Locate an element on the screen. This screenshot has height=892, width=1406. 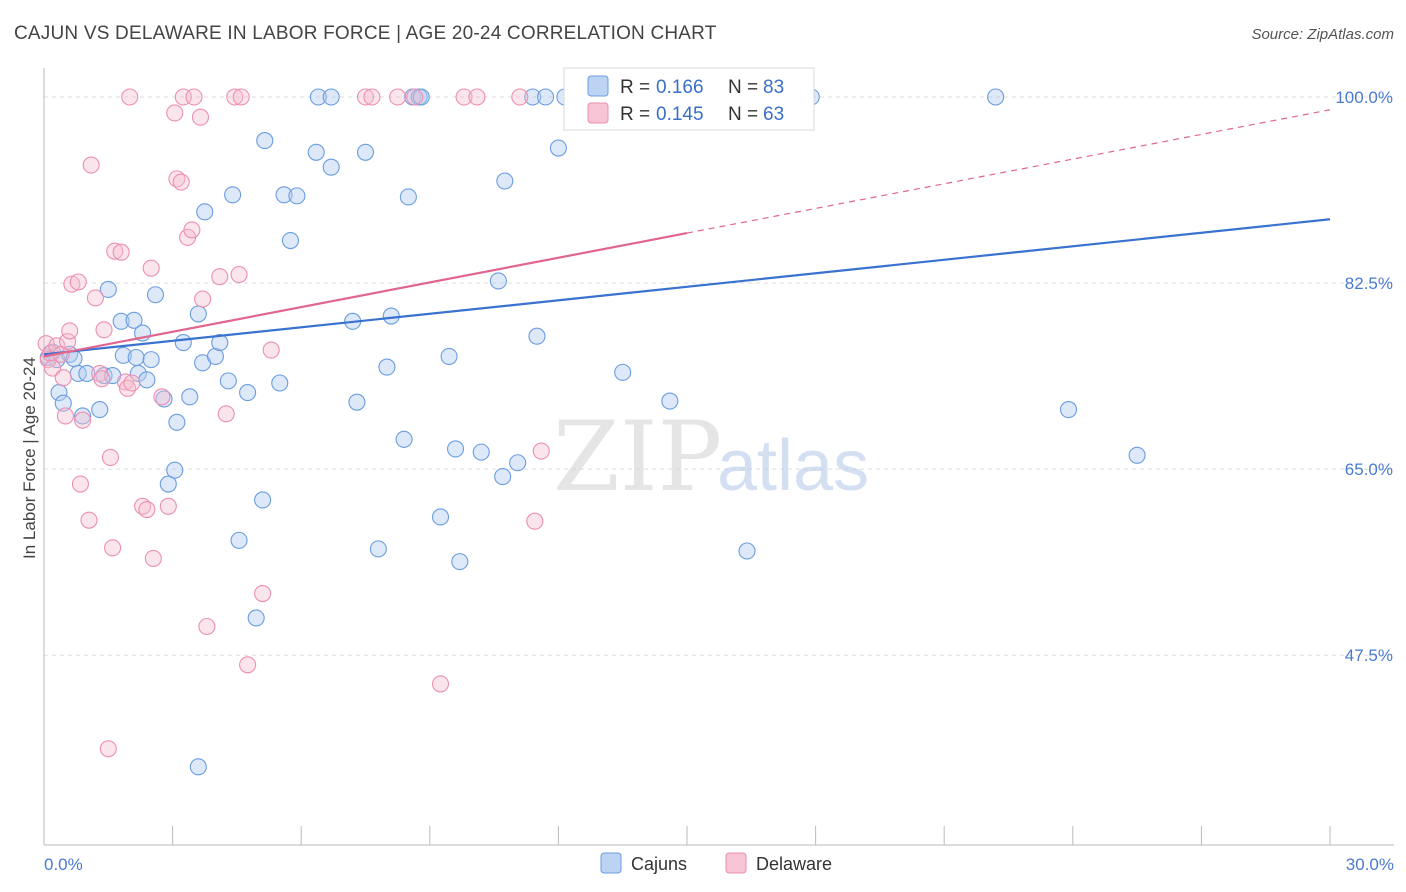
x-tick-label-min: 0.0% is located at coordinates (63, 864).